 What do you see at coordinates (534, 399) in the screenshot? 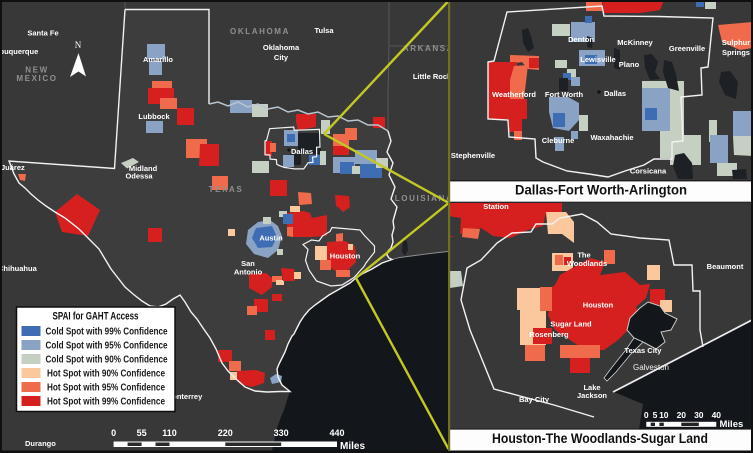
I see `svg-text: Bay City` at bounding box center [534, 399].